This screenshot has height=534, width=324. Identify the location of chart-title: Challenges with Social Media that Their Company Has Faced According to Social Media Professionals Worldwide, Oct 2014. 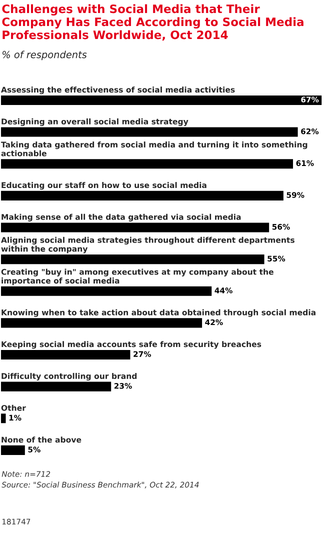
(153, 22).